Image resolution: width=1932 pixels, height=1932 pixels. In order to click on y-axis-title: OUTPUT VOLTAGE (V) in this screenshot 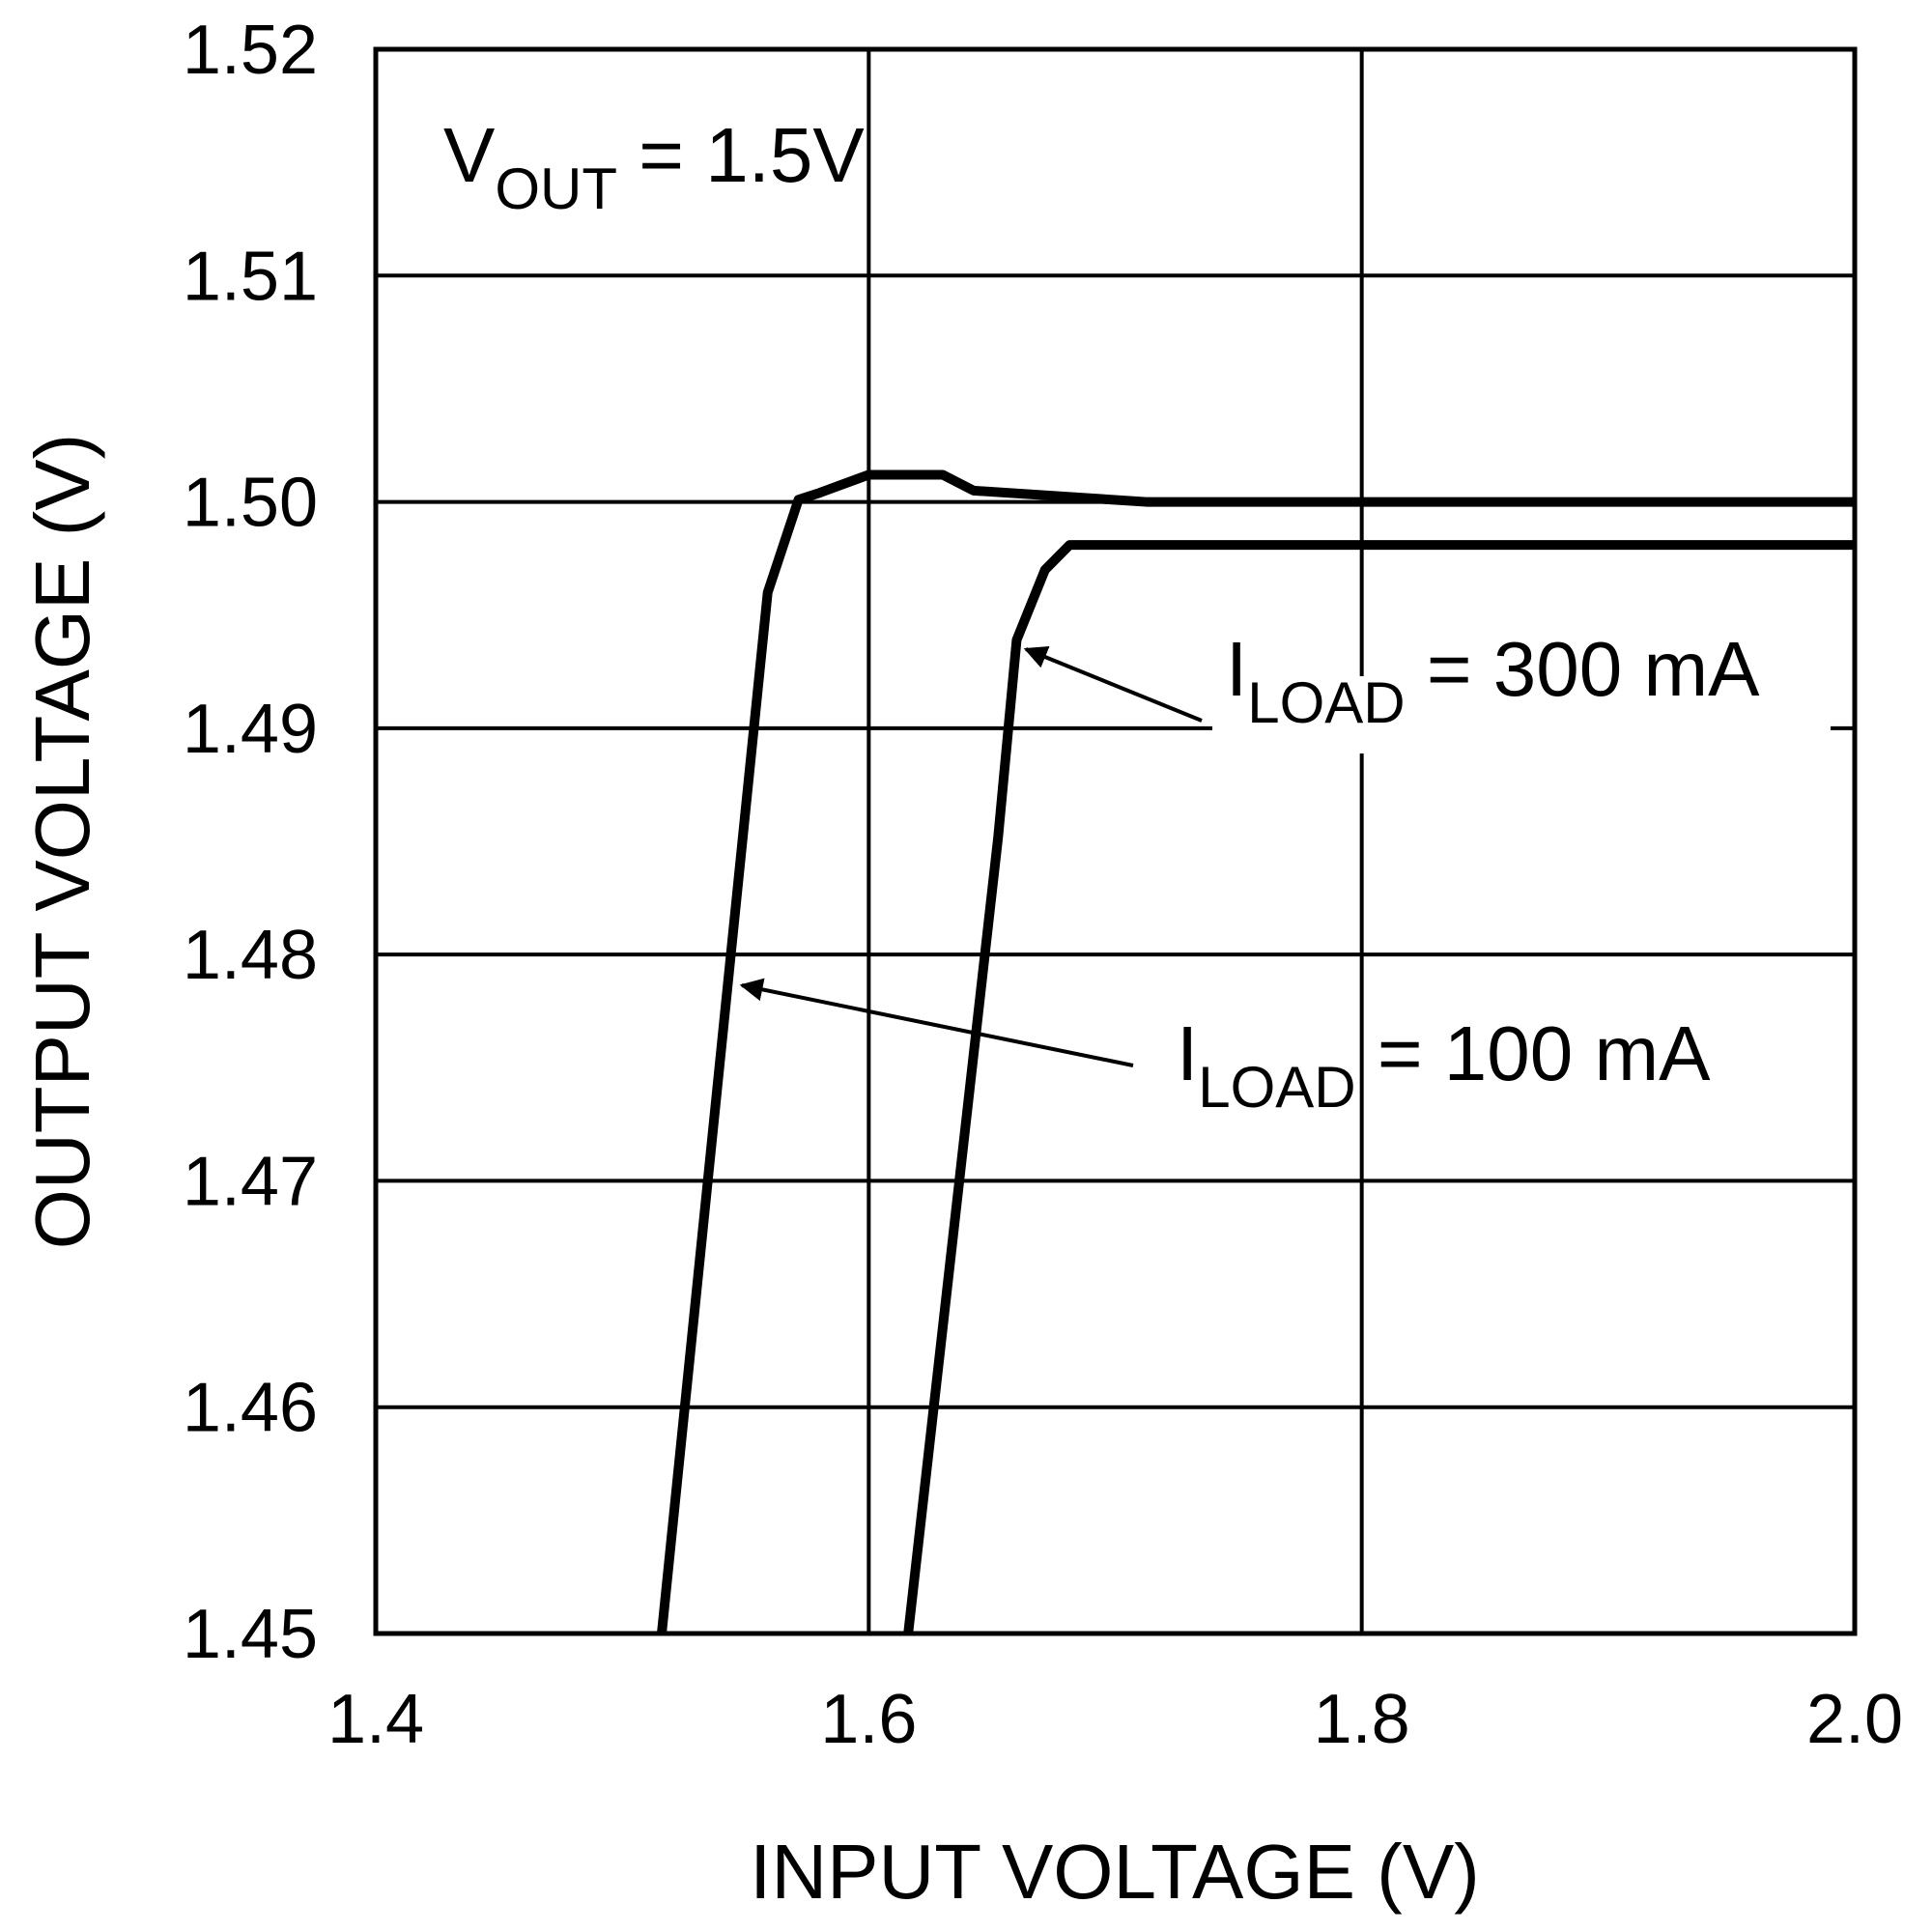, I will do `click(62, 842)`.